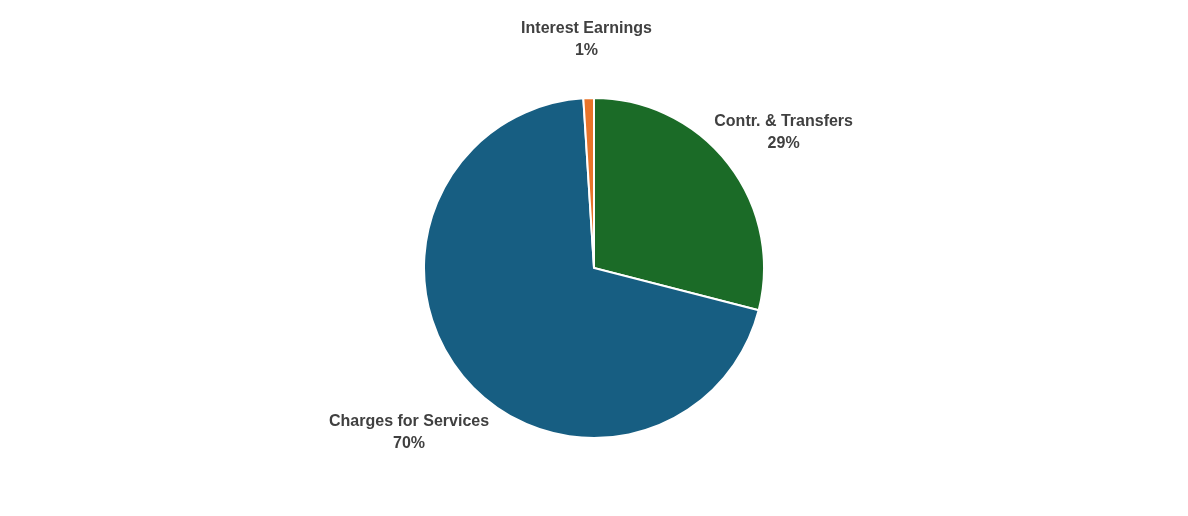  Describe the element at coordinates (783, 142) in the screenshot. I see `data-label: 29%` at that location.